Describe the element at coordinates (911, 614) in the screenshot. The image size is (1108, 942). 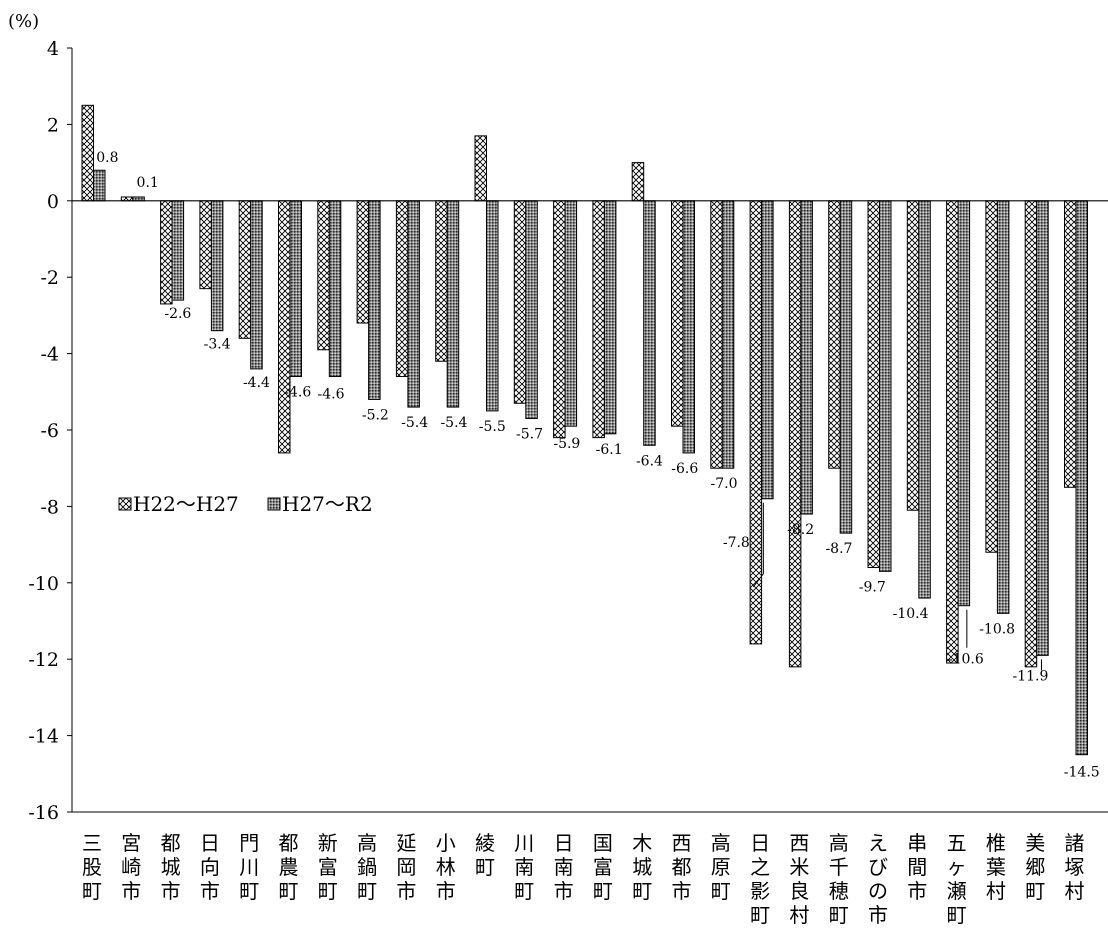
I see `data-label: -10.4` at that location.